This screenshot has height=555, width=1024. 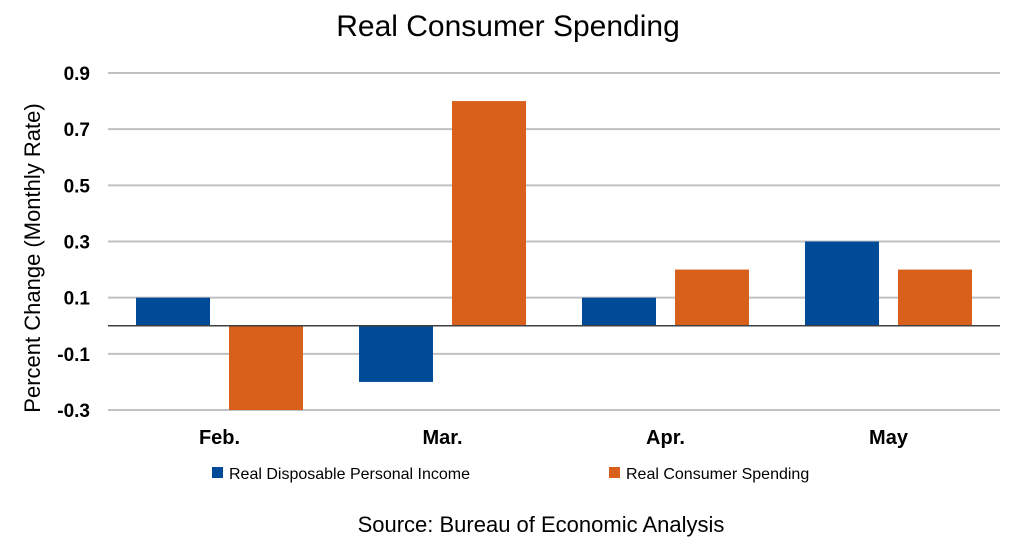 I want to click on y-tick-label: -0.3, so click(x=73, y=411).